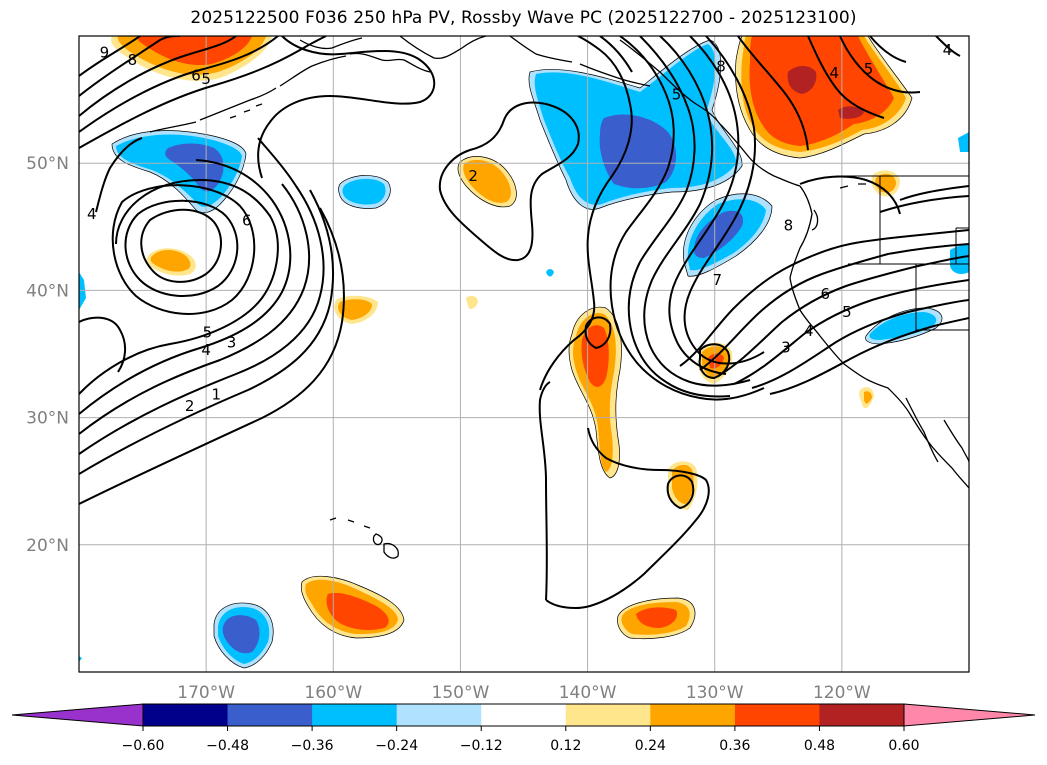 This screenshot has width=1047, height=765. Describe the element at coordinates (244, 635) in the screenshot. I see `negative-anomaly-tropics` at that location.